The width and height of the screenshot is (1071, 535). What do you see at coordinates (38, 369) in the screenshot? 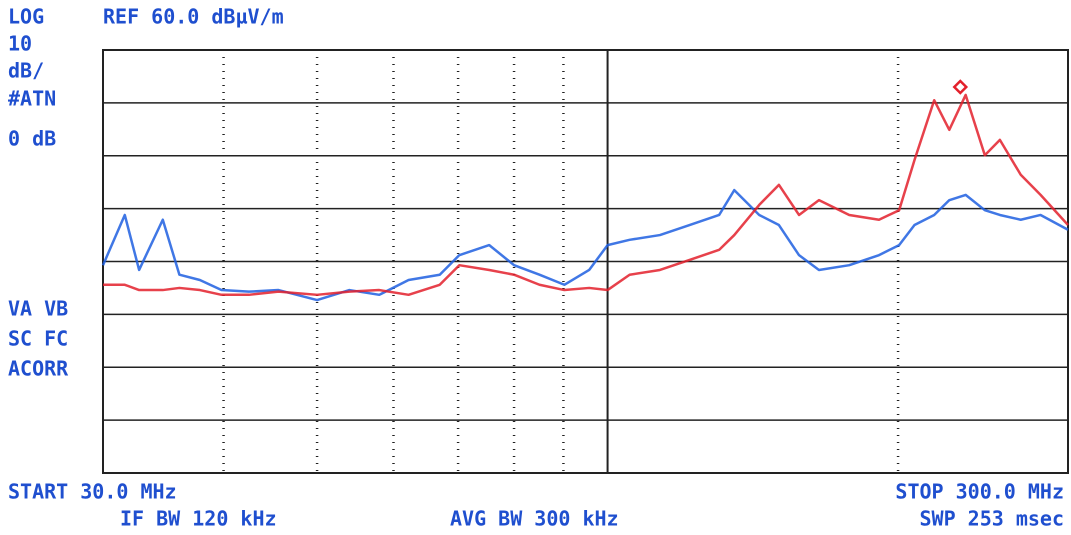
I see `side-label: ACORR` at bounding box center [38, 369].